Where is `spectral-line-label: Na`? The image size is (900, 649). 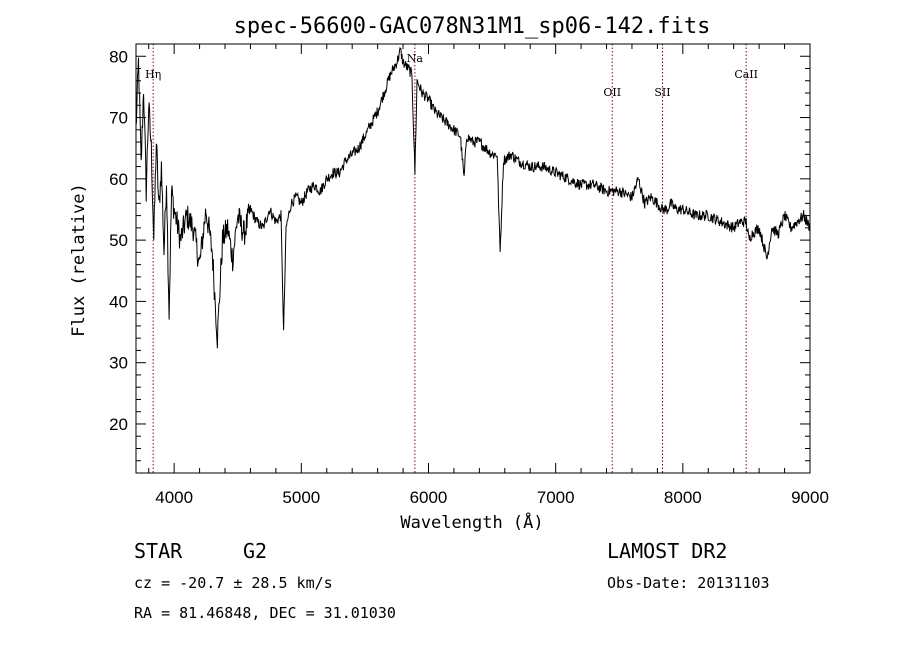 spectral-line-label: Na is located at coordinates (415, 58).